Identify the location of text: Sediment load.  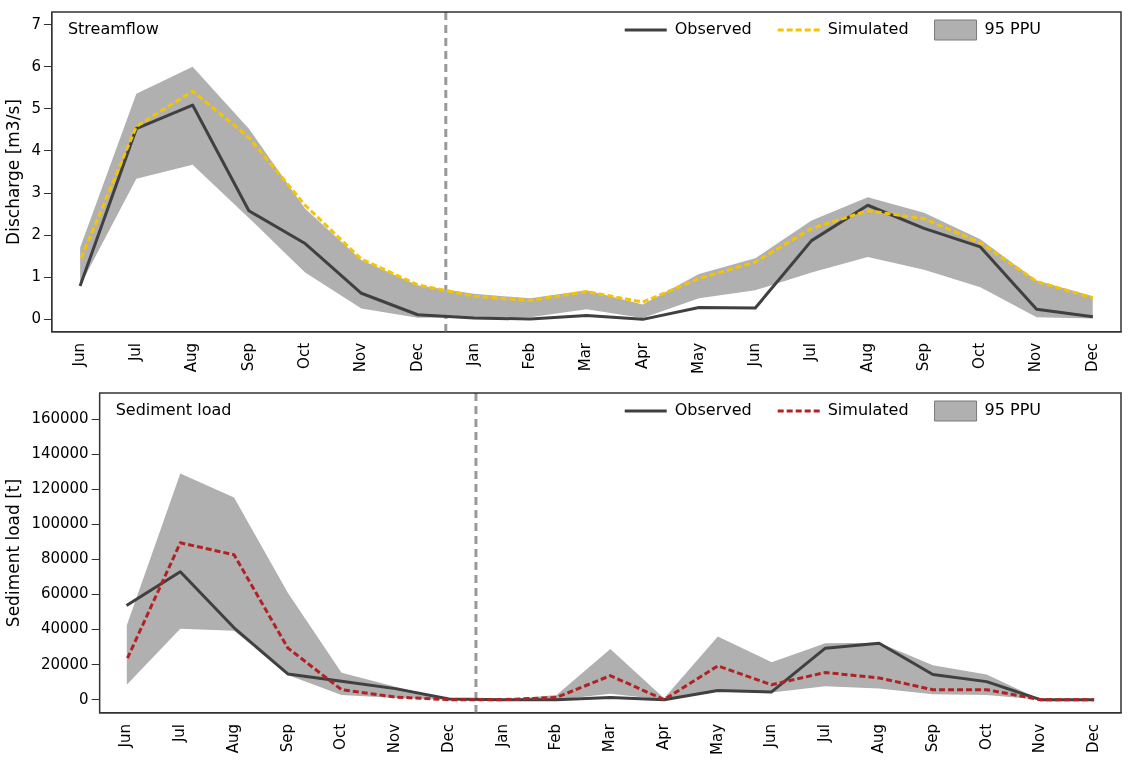
(173, 410).